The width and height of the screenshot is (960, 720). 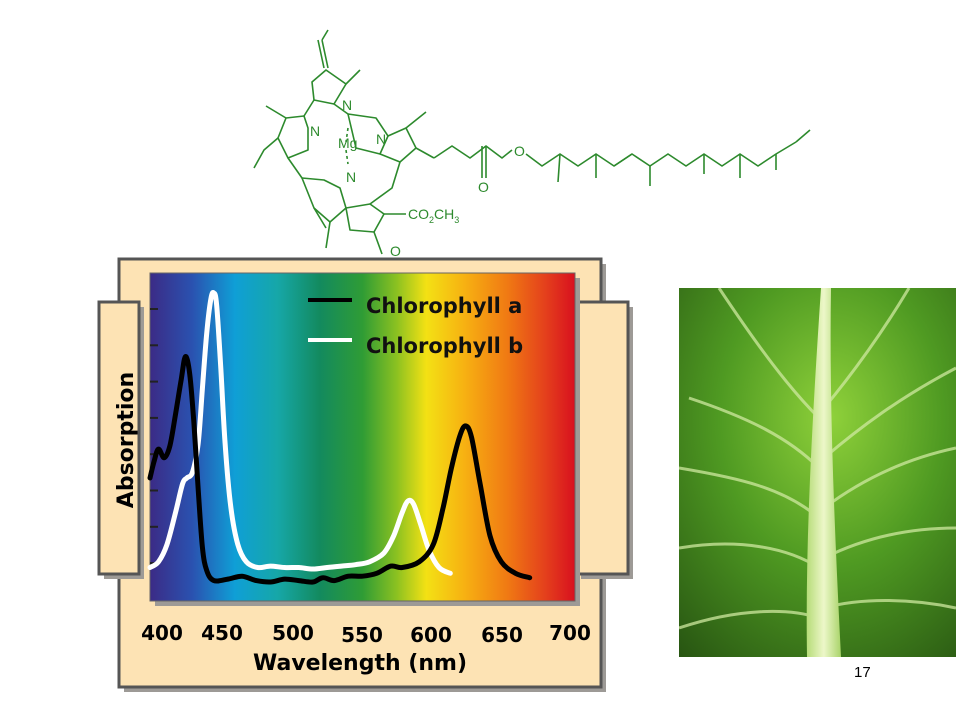 What do you see at coordinates (222, 633) in the screenshot?
I see `x-tick-label: 450` at bounding box center [222, 633].